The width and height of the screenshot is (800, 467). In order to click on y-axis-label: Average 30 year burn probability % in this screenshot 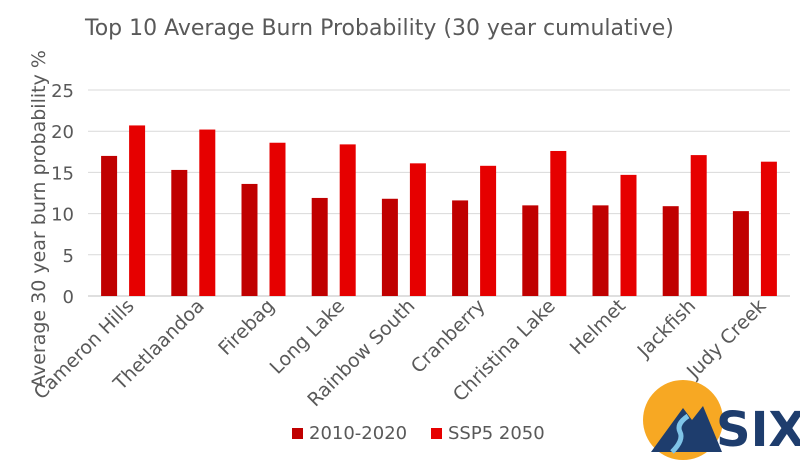, I will do `click(39, 219)`.